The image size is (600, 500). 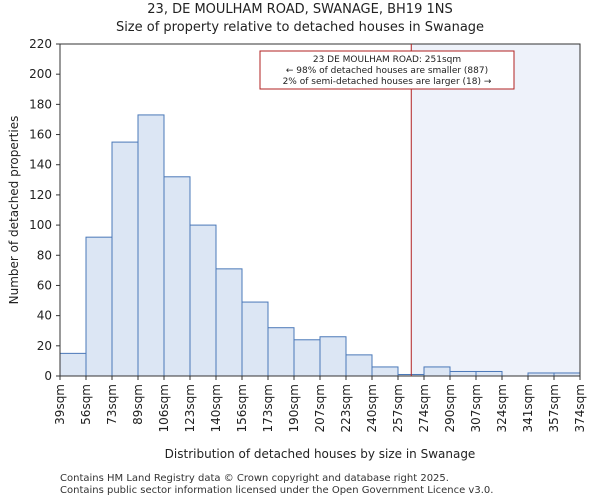 What do you see at coordinates (44, 255) in the screenshot?
I see `y-tick-label: 80` at bounding box center [44, 255].